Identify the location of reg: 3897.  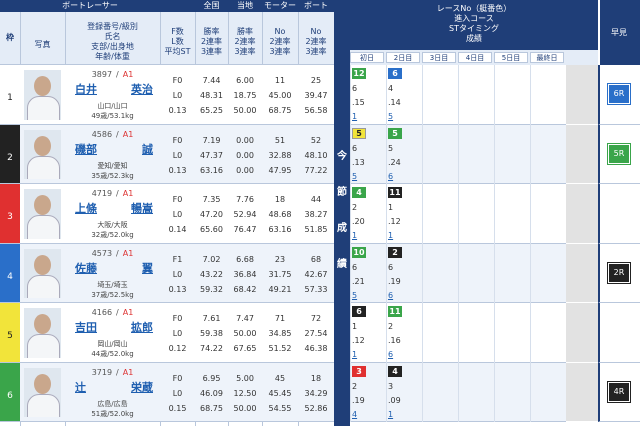
(102, 74).